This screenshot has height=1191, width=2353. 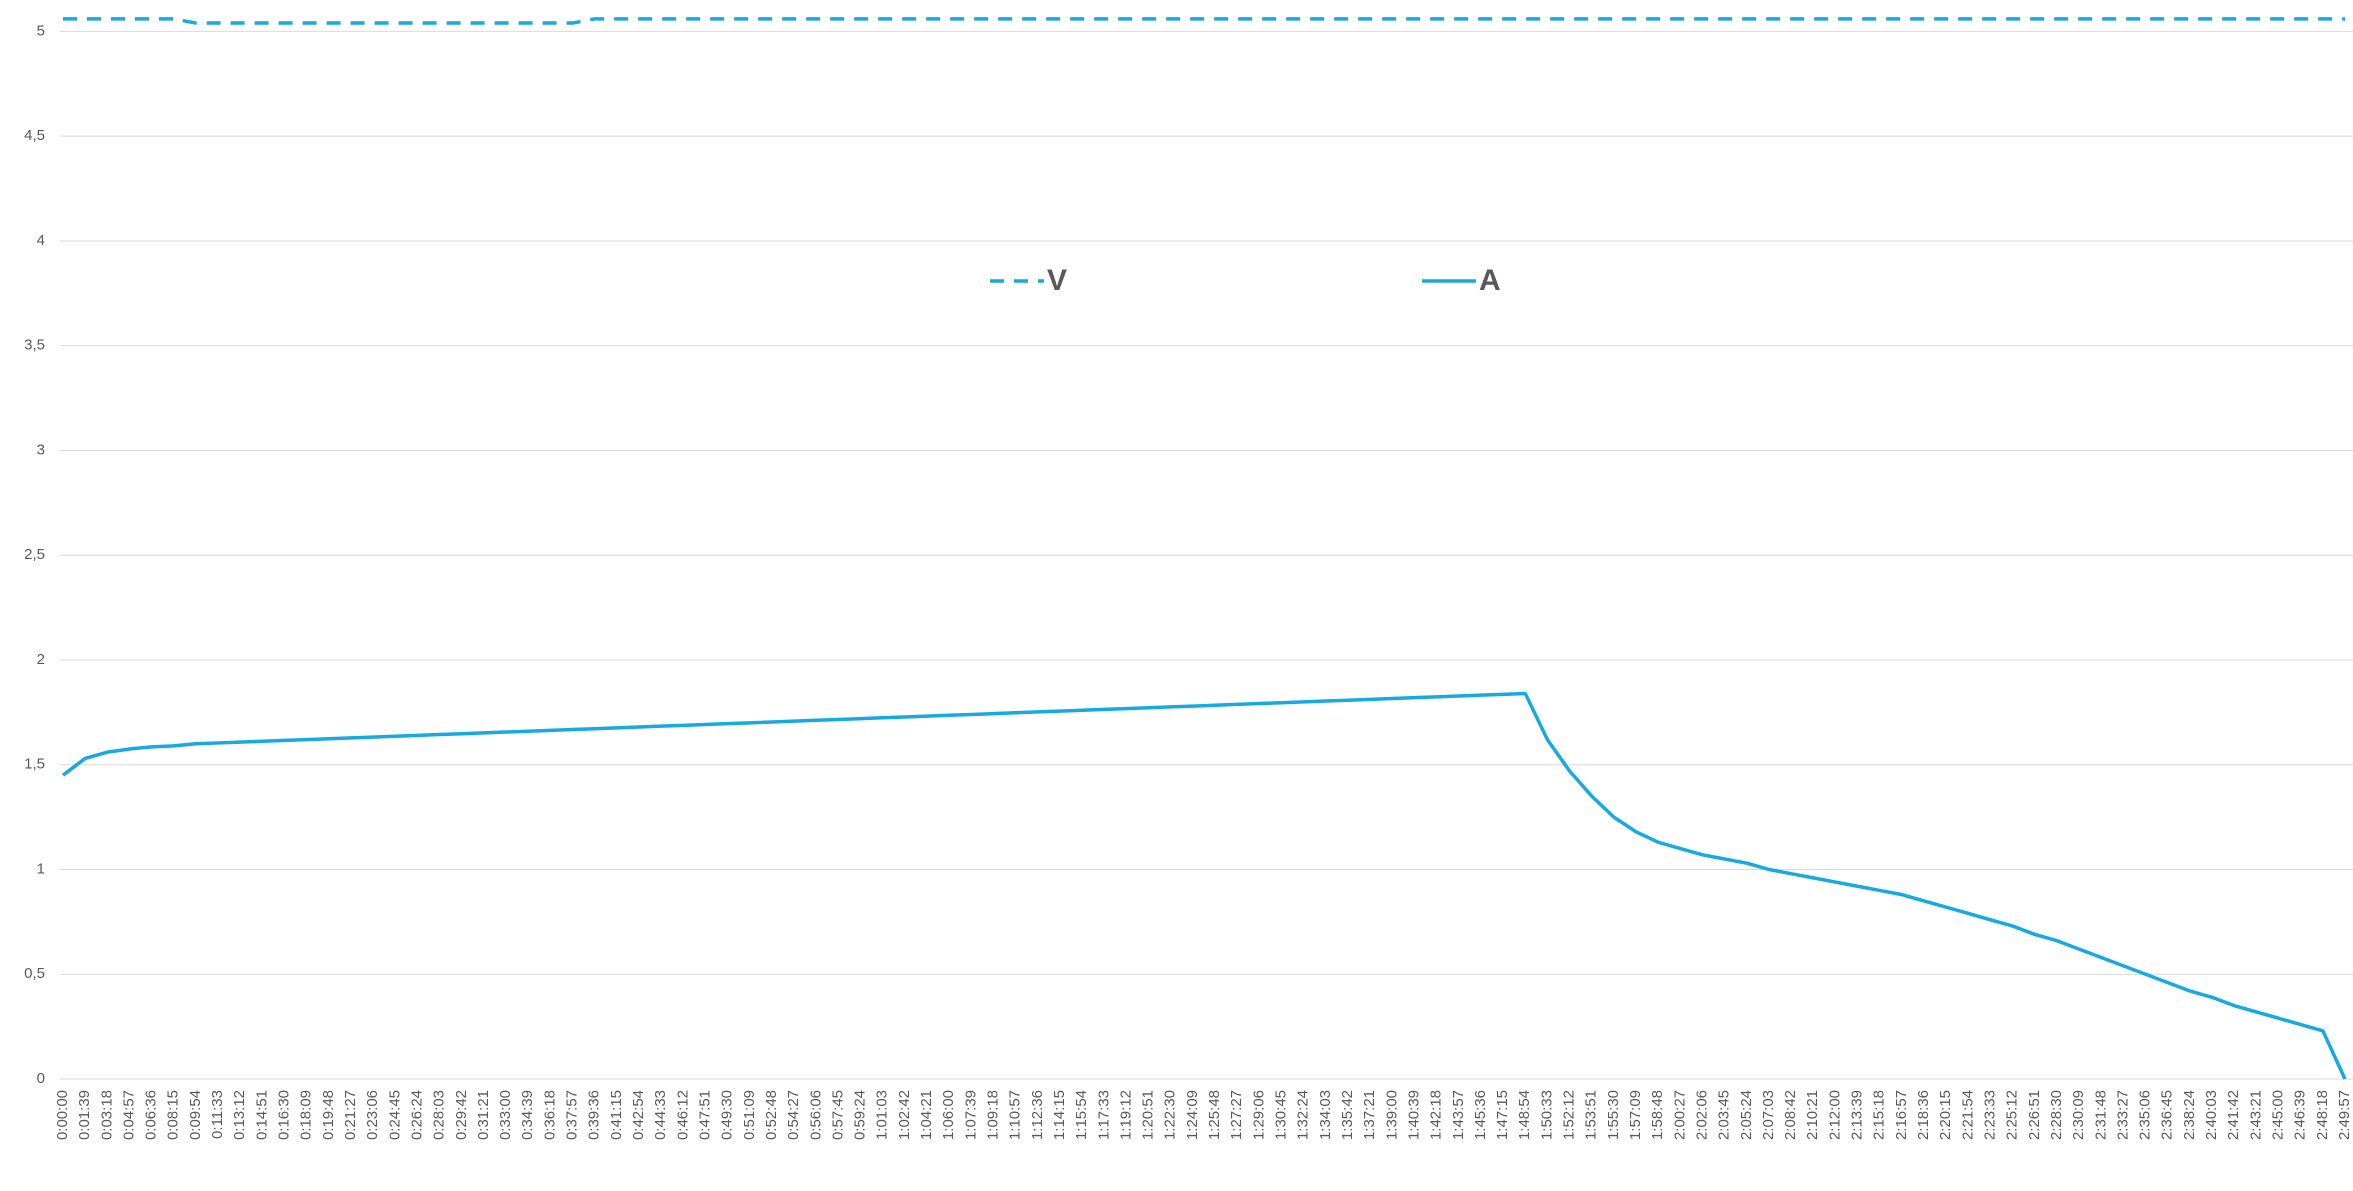 What do you see at coordinates (1303, 1115) in the screenshot?
I see `x-tick-label: 1:32:24` at bounding box center [1303, 1115].